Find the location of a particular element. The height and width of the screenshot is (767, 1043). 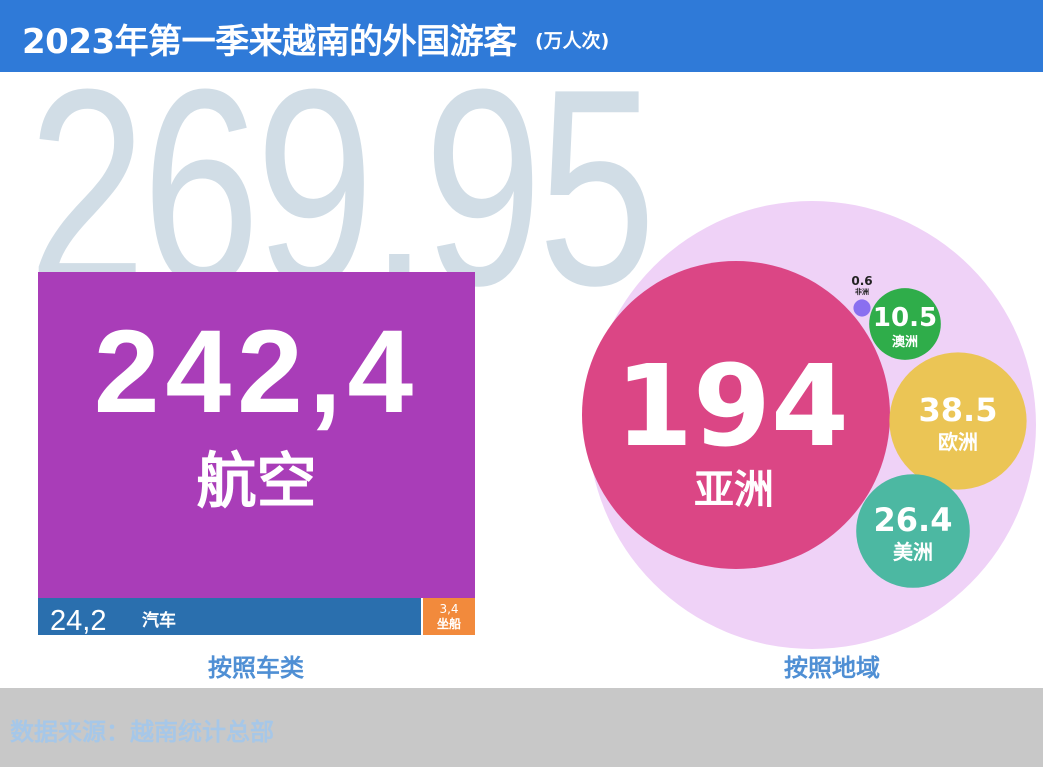

bubble-label-asia: 亚洲 is located at coordinates (734, 490).